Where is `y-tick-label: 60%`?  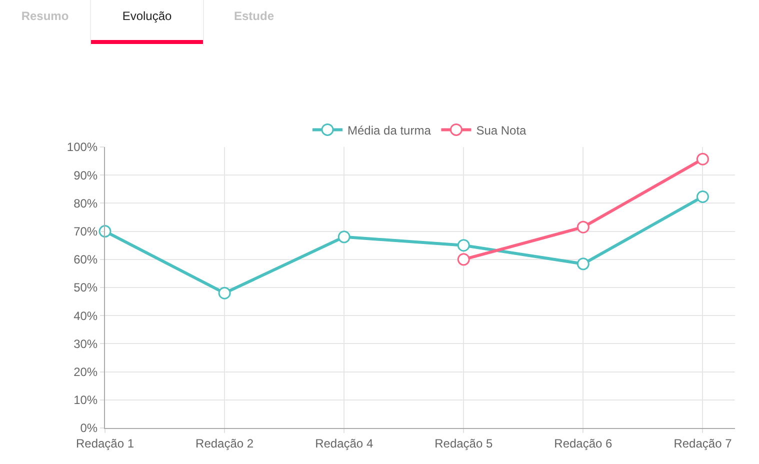
y-tick-label: 60% is located at coordinates (86, 259).